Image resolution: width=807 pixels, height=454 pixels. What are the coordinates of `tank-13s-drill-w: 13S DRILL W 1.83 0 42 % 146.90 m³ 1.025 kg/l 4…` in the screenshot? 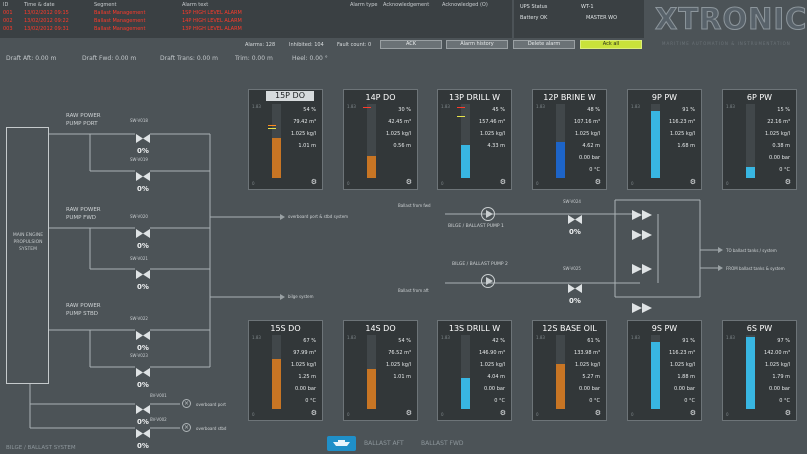 It's located at (474, 370).